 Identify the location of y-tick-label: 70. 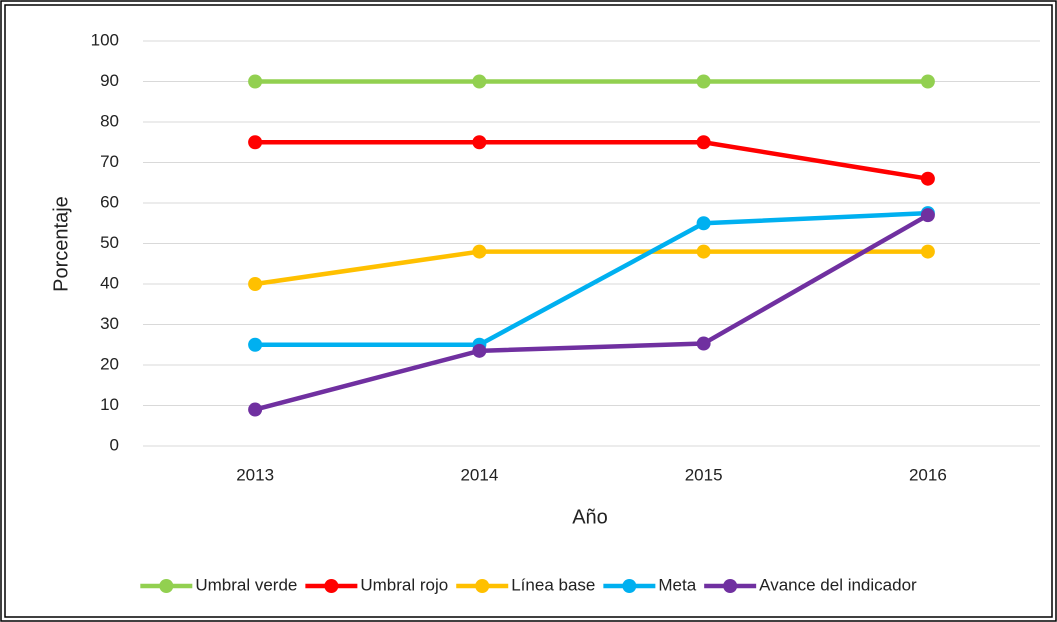
(109, 161).